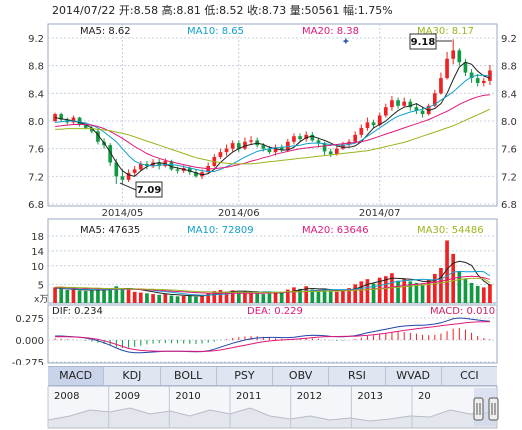  I want to click on volume-y-ticks: 18 14 10 5, so click(37, 261).